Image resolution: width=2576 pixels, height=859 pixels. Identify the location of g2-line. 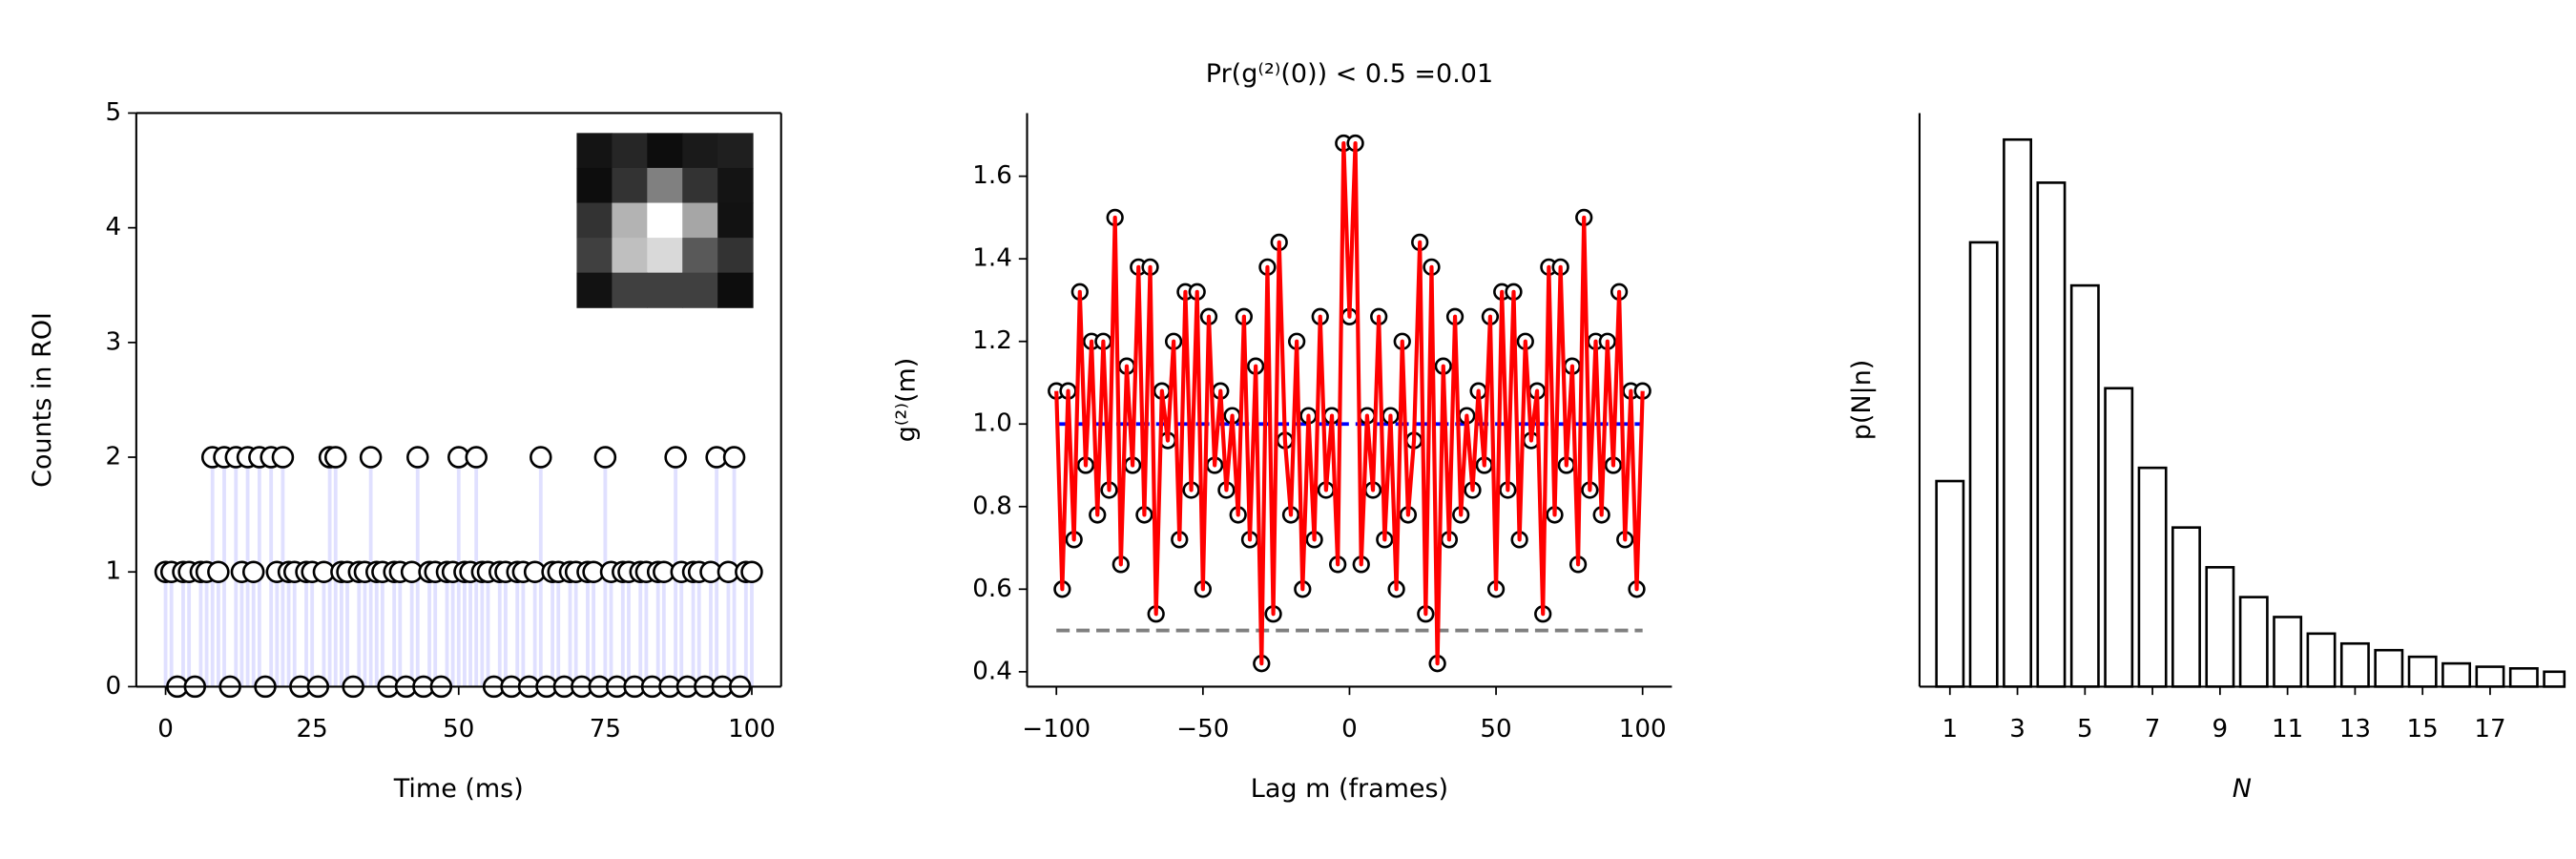
(1349, 403).